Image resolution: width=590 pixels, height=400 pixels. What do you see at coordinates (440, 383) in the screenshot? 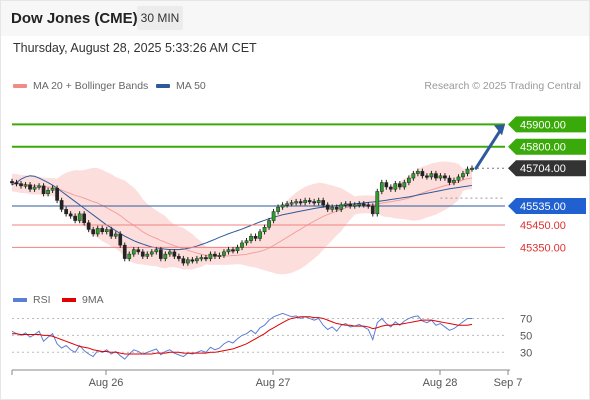
I see `x-tick-label: Aug 28` at bounding box center [440, 383].